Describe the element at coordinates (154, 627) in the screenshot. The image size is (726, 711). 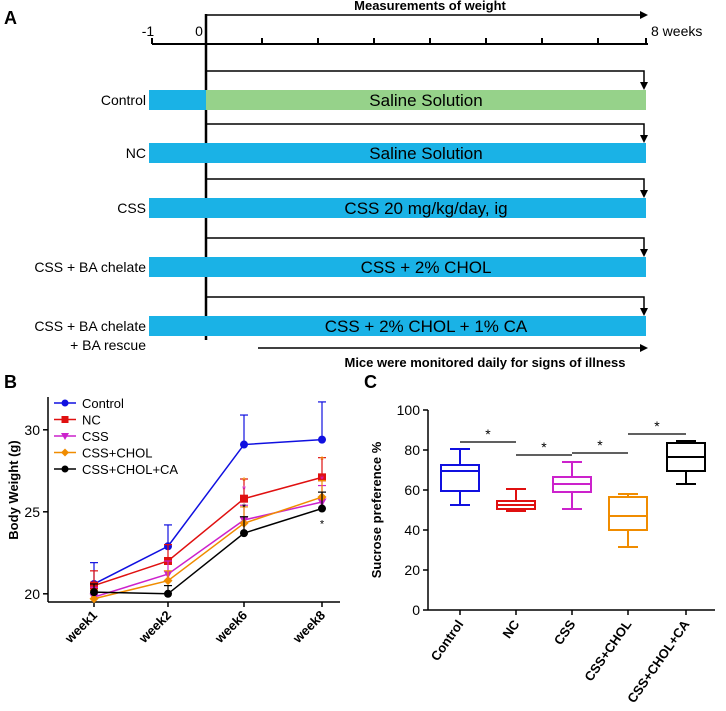
I see `b-x-tick-label: week2` at that location.